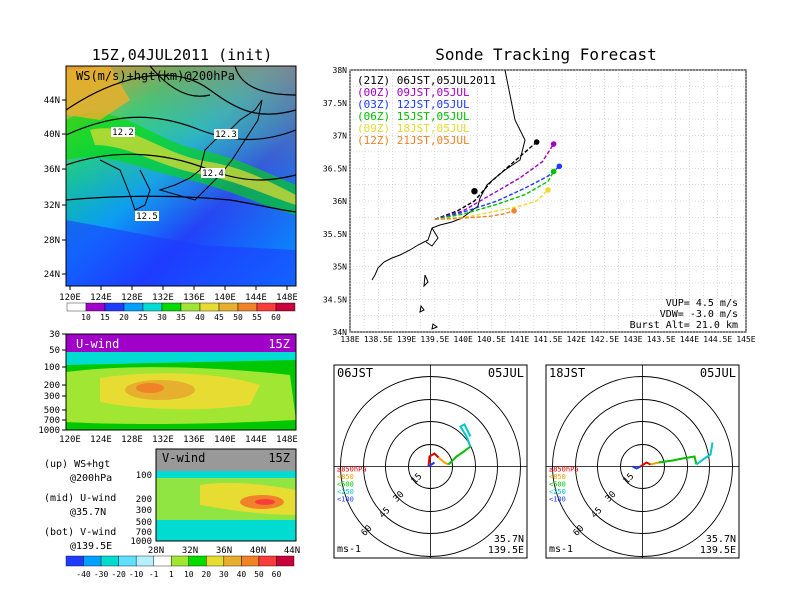 Image resolution: width=792 pixels, height=612 pixels. Describe the element at coordinates (206, 574) in the screenshot. I see `colorbar-label: 20` at that location.